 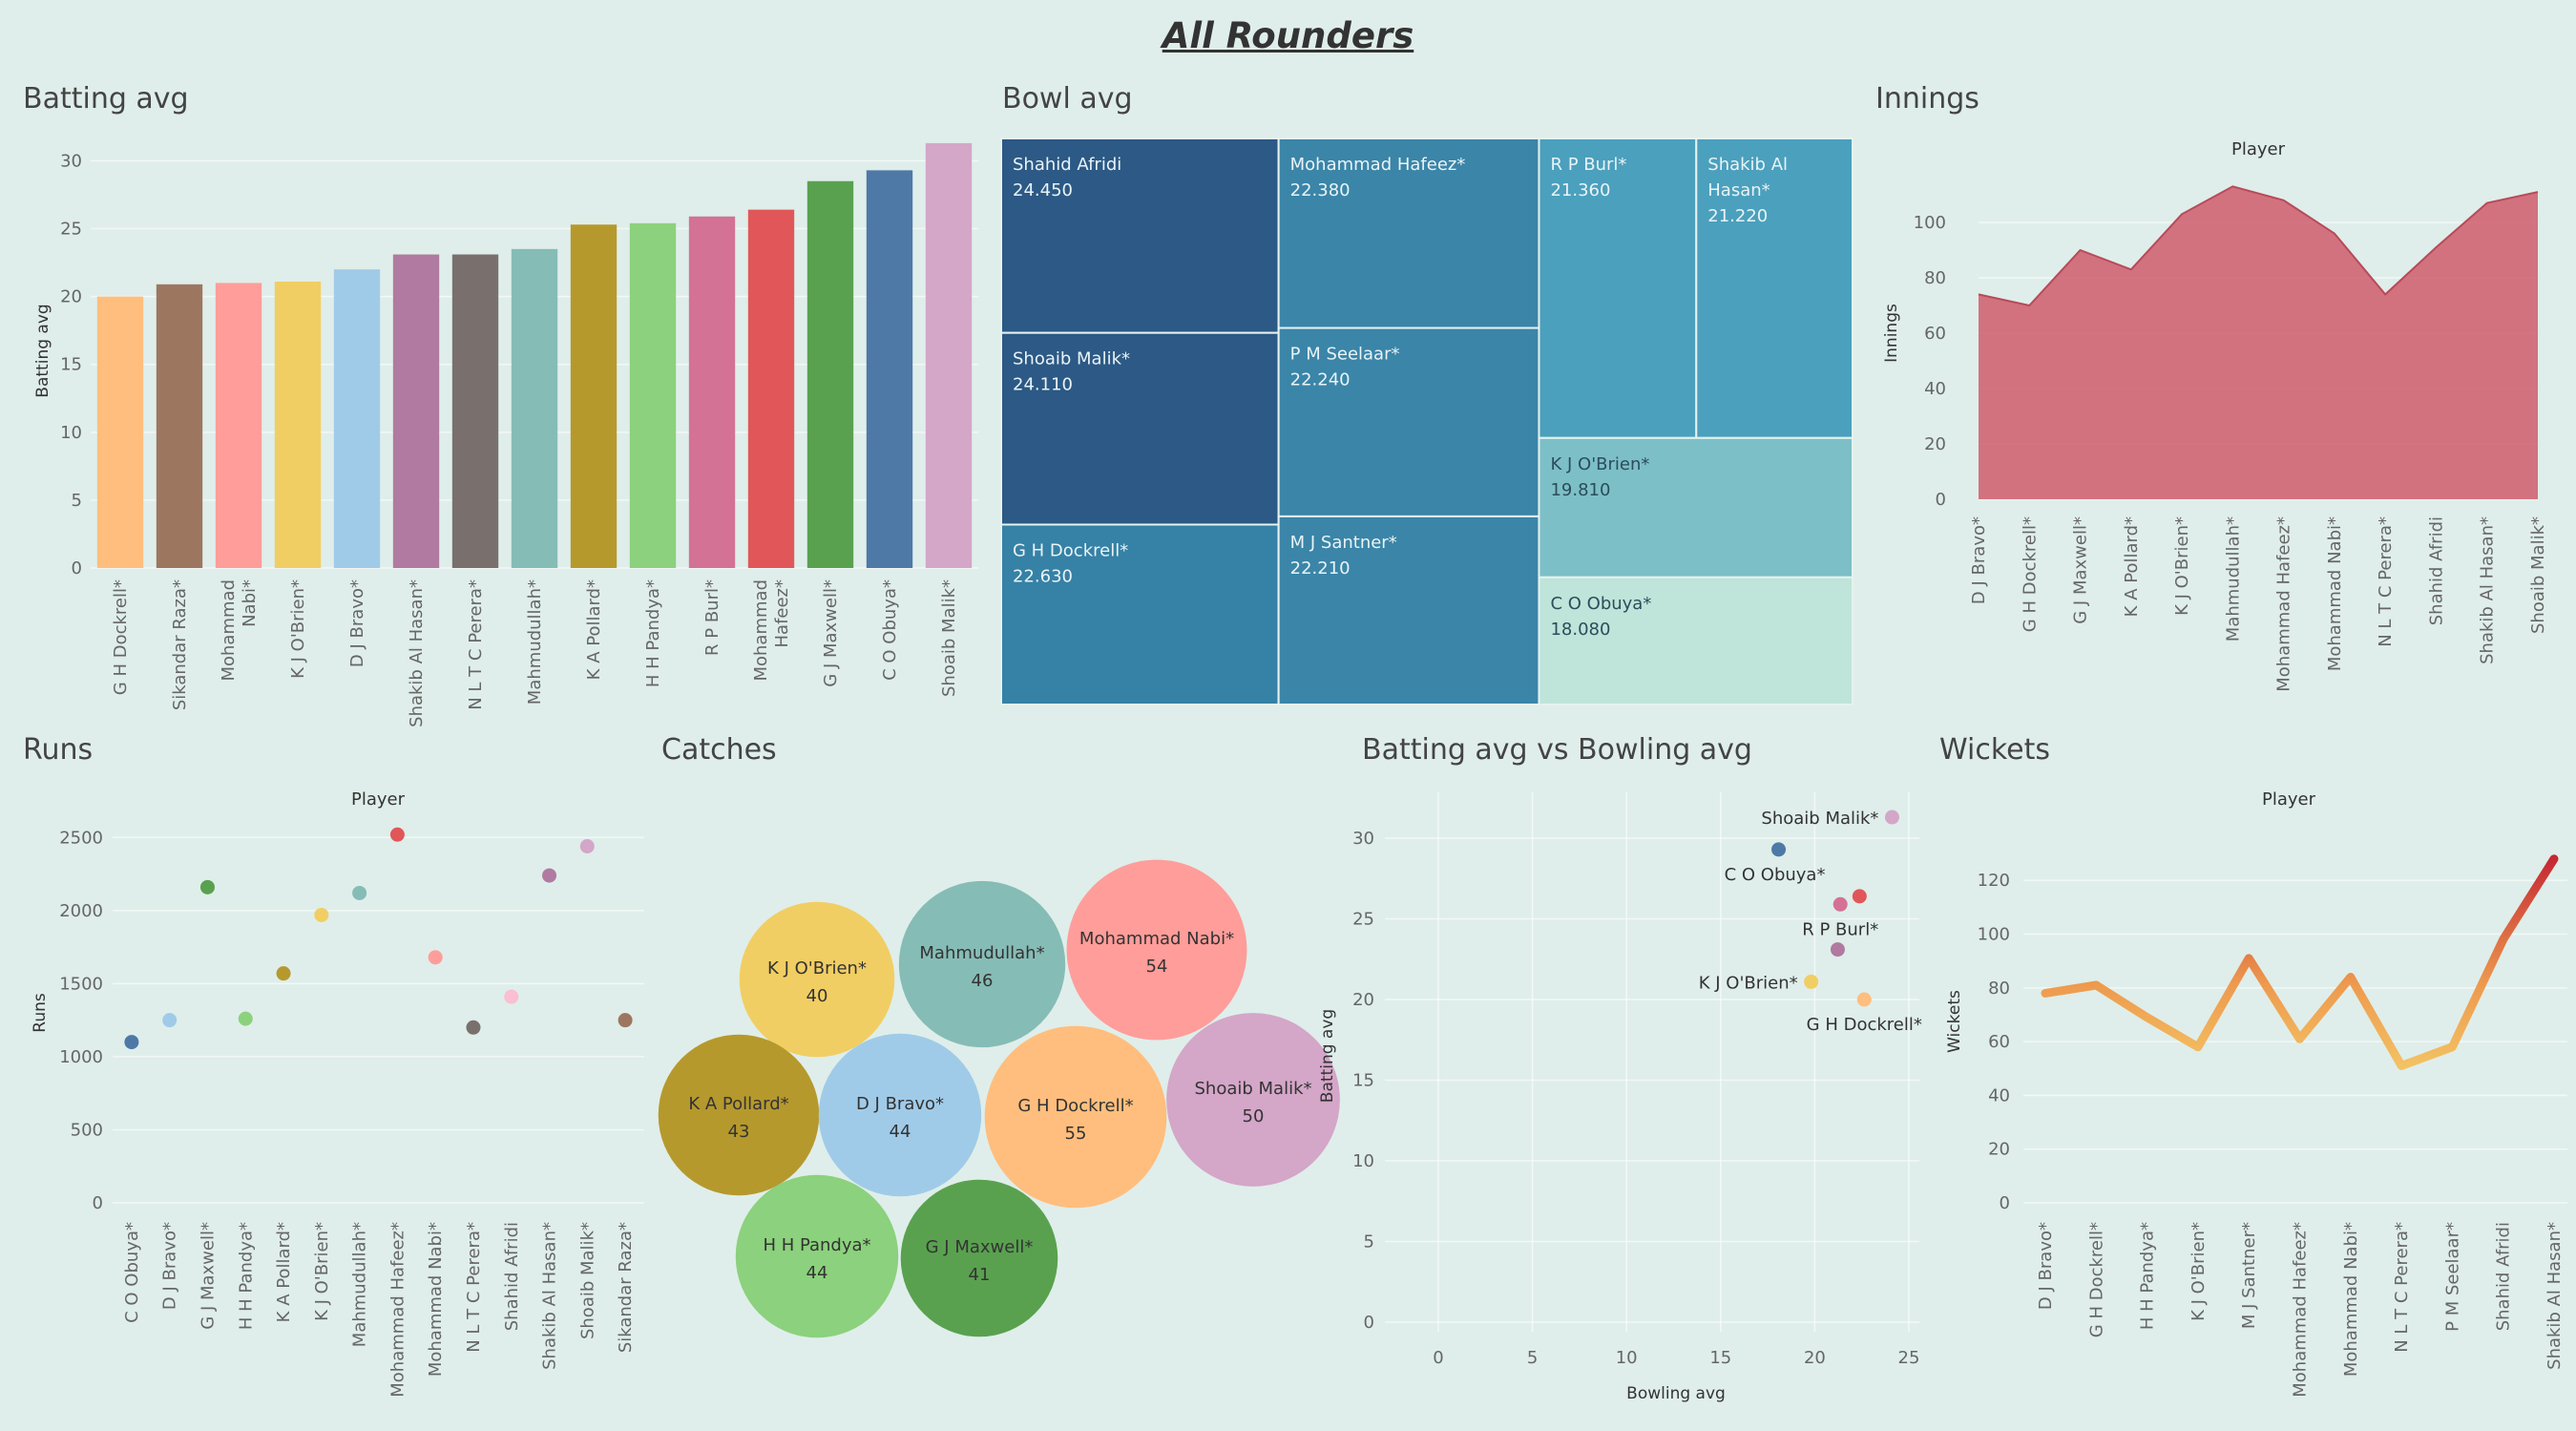 What do you see at coordinates (1618, 288) in the screenshot?
I see `treemap-cell-r-p-burl` at bounding box center [1618, 288].